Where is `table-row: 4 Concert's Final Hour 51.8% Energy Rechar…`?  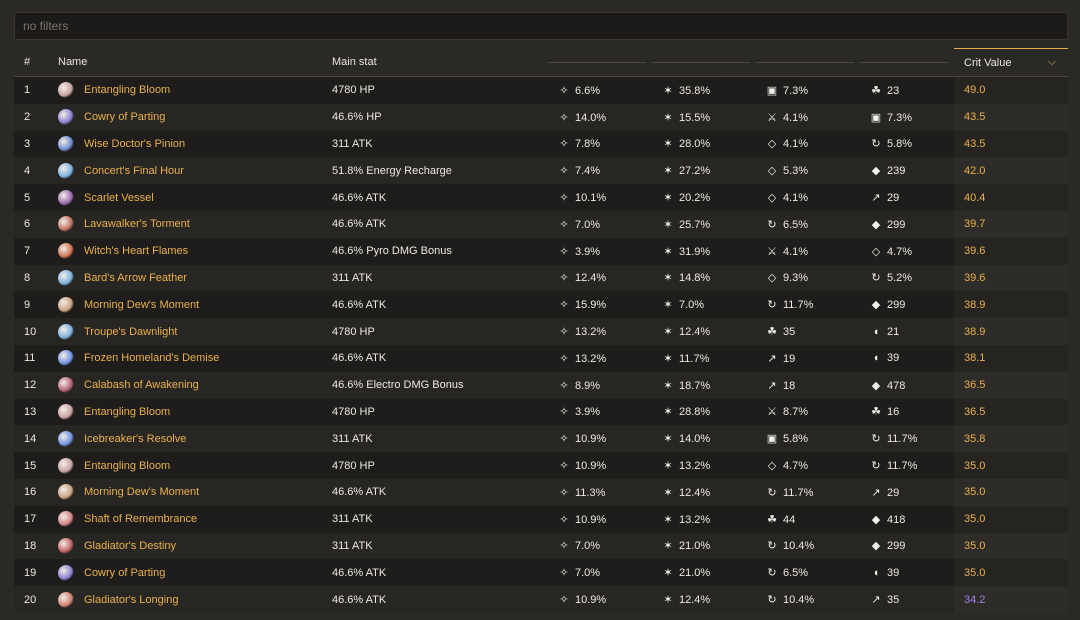 table-row: 4 Concert's Final Hour 51.8% Energy Rechar… is located at coordinates (541, 171).